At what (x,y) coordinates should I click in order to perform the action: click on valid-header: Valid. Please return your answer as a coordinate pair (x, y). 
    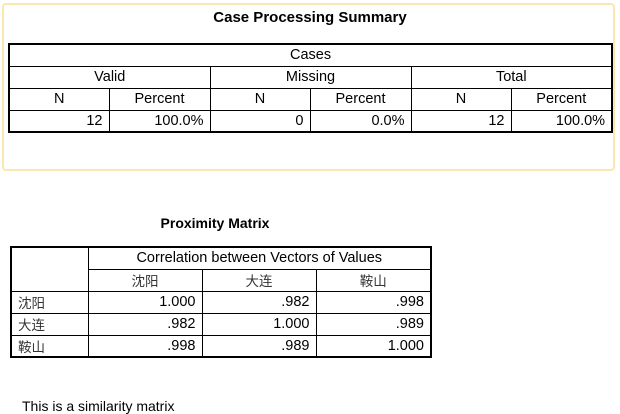
    Looking at the image, I should click on (109, 77).